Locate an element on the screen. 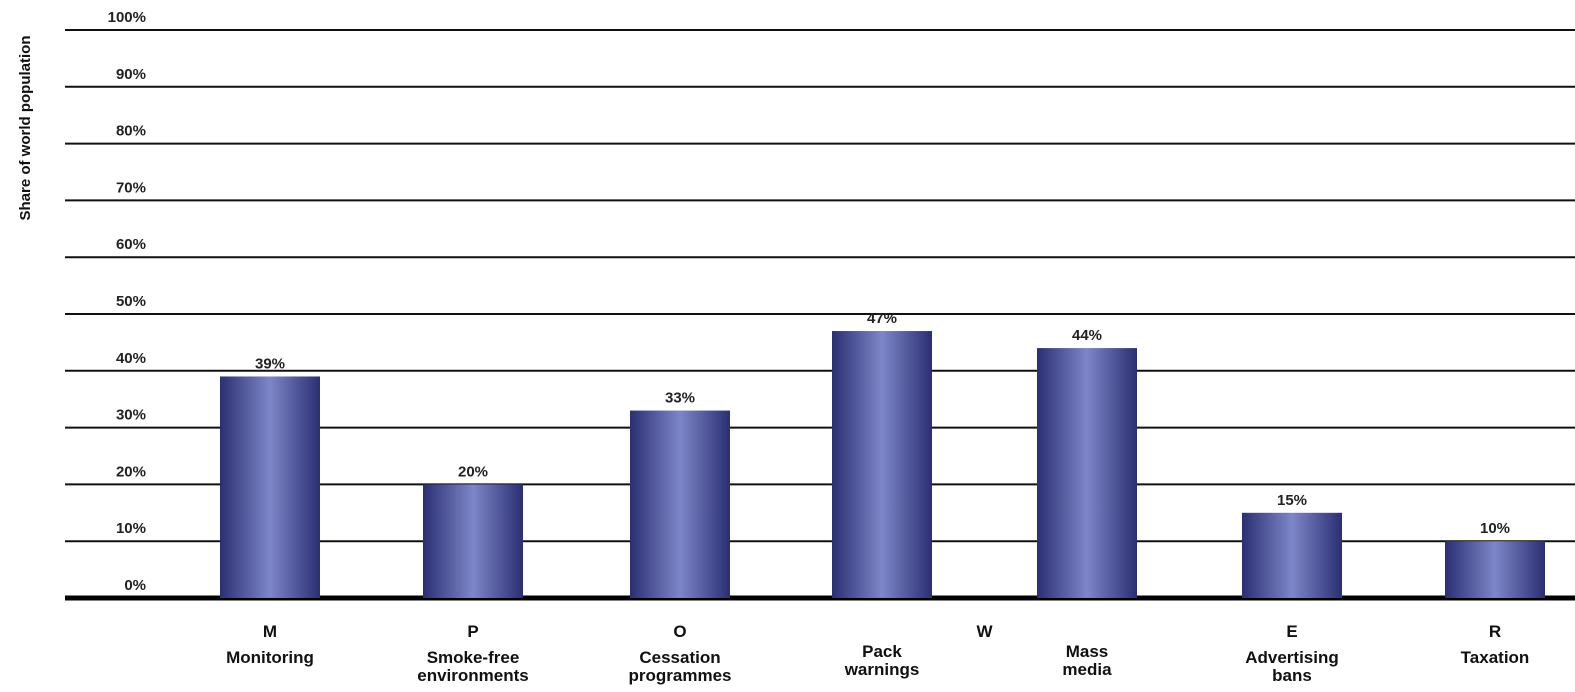 This screenshot has height=692, width=1575. category-label: warnings is located at coordinates (882, 669).